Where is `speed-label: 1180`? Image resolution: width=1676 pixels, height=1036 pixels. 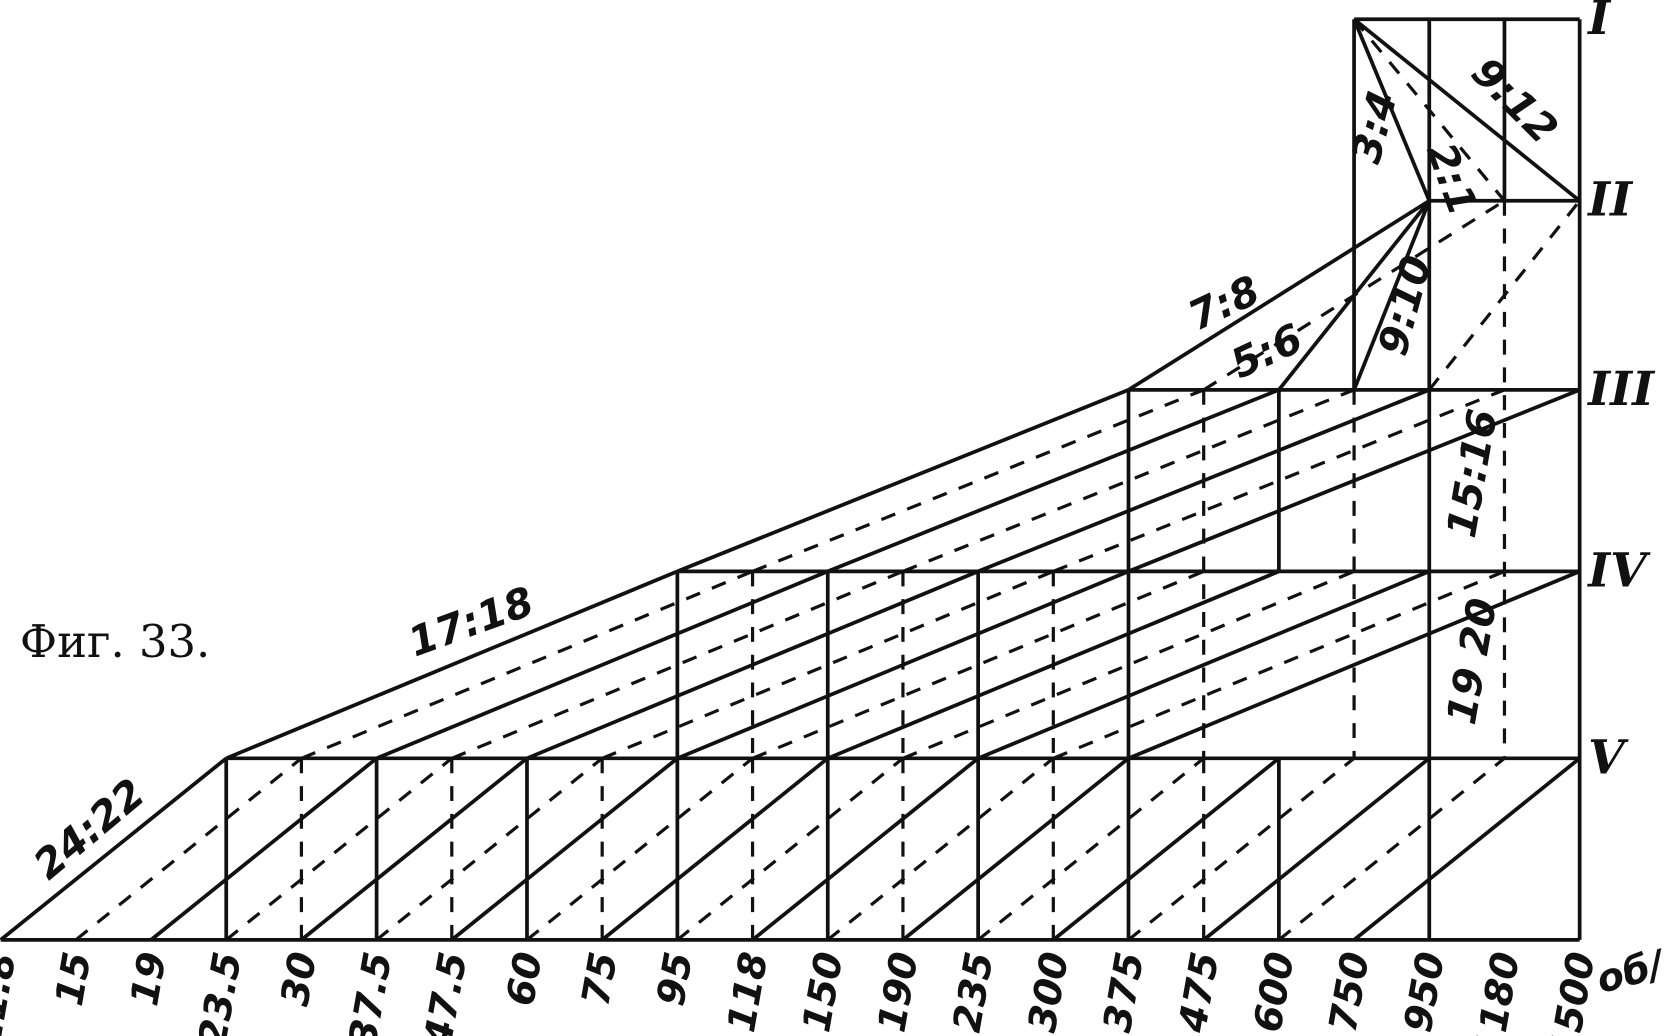
speed-label: 1180 is located at coordinates (1497, 992).